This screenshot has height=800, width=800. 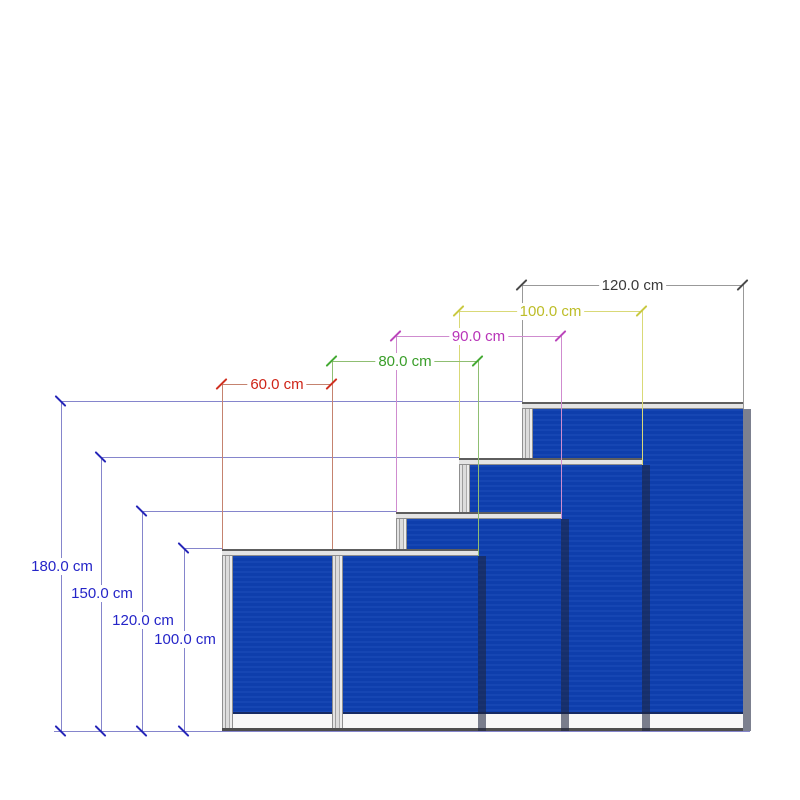 What do you see at coordinates (102, 594) in the screenshot?
I see `height-dim-150.0cm-1-label: 150.0 cm` at bounding box center [102, 594].